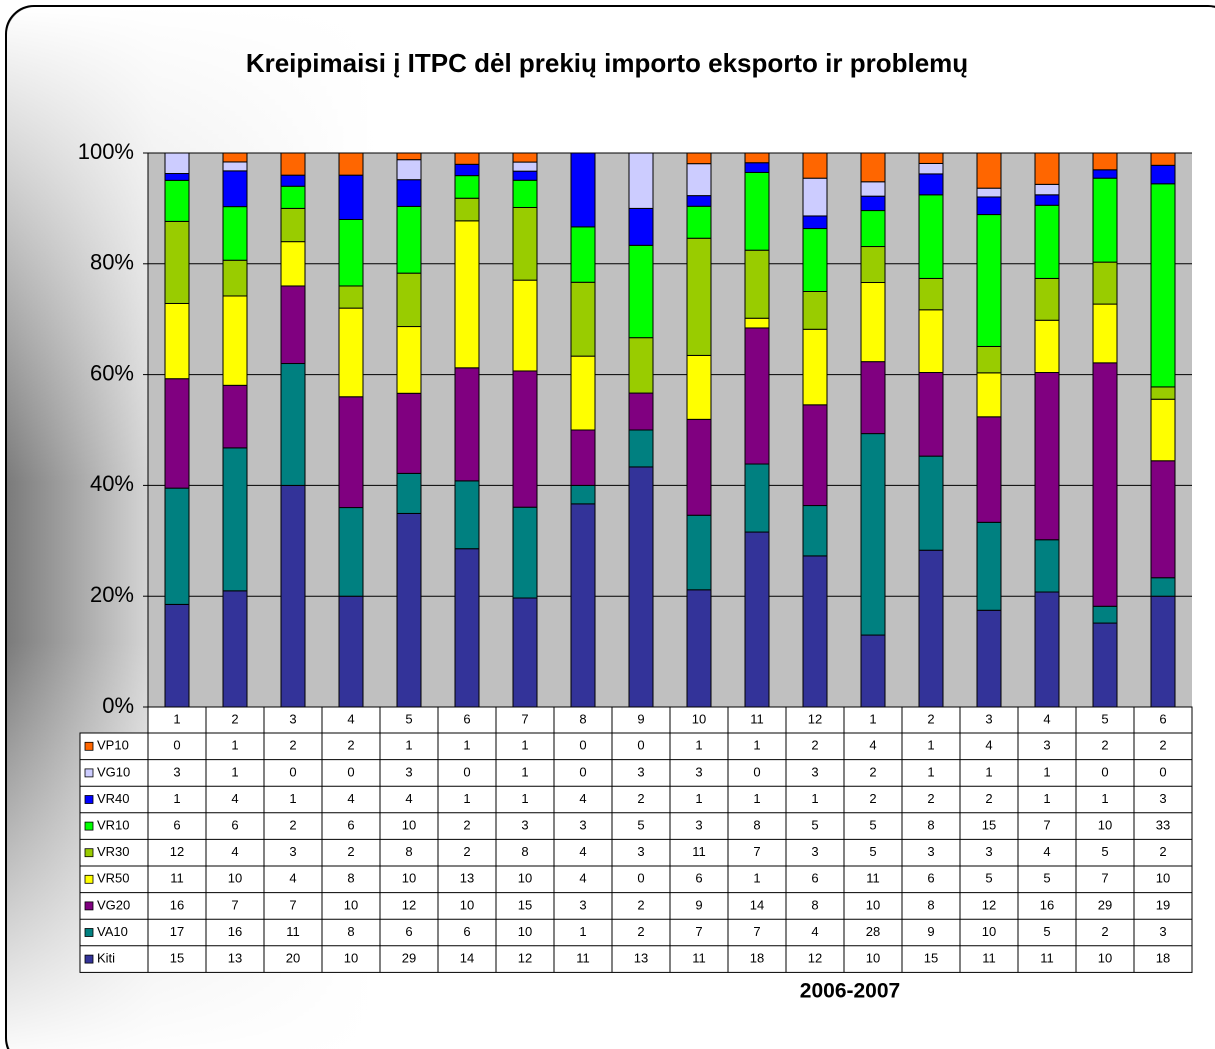  I want to click on legend-label: VG20, so click(113, 904).